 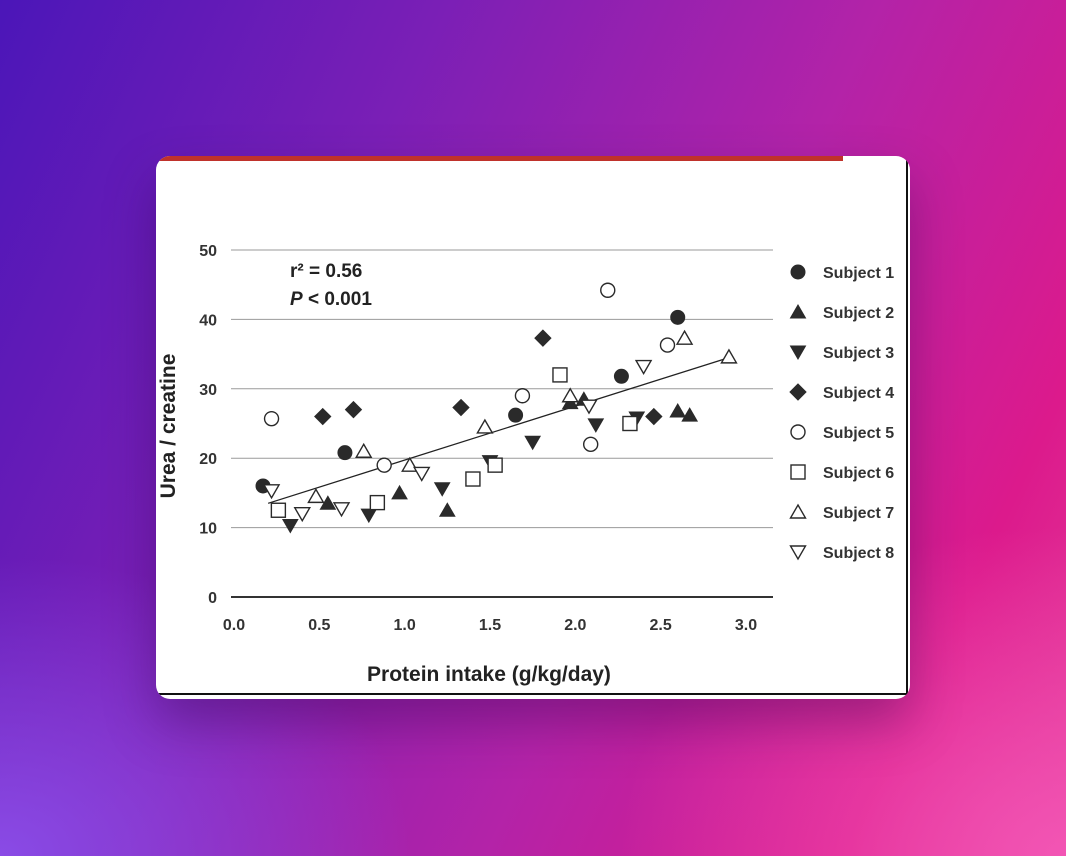 I want to click on legend-label: Subject 7, so click(x=858, y=513).